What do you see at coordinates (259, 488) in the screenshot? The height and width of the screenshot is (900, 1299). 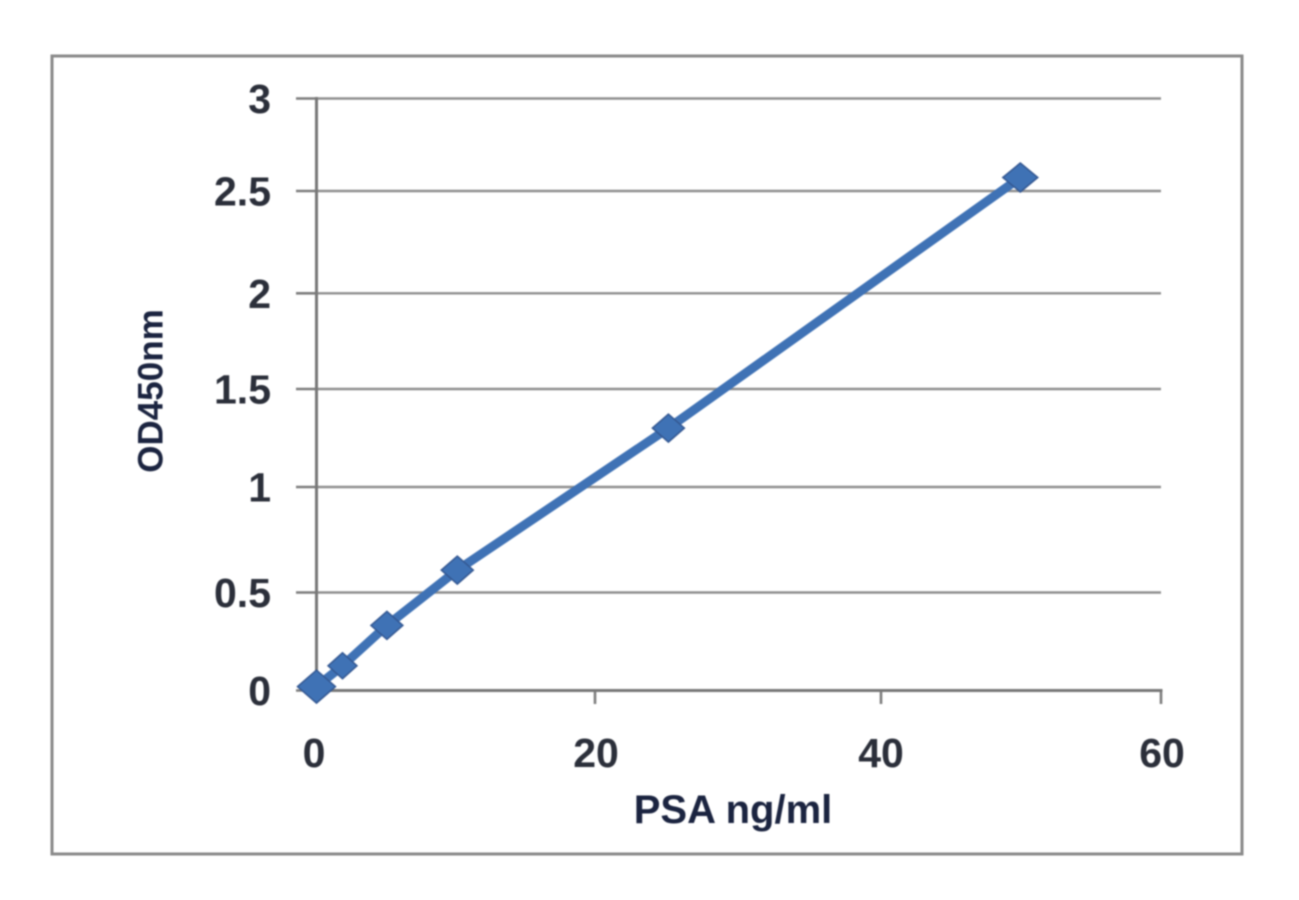 I see `svg-text: 1` at bounding box center [259, 488].